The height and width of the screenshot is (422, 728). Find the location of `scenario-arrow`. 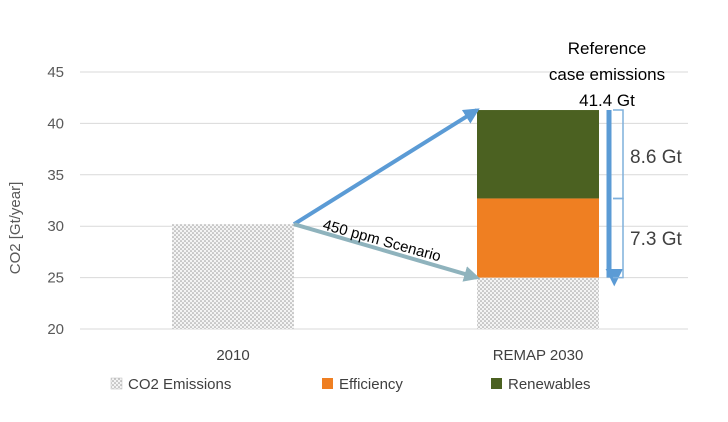

scenario-arrow is located at coordinates (387, 252).